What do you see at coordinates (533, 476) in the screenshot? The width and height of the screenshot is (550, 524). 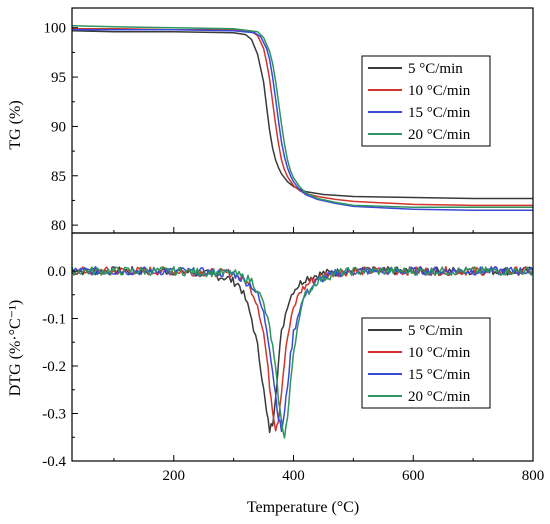 I see `x-tick-label: 800` at bounding box center [533, 476].